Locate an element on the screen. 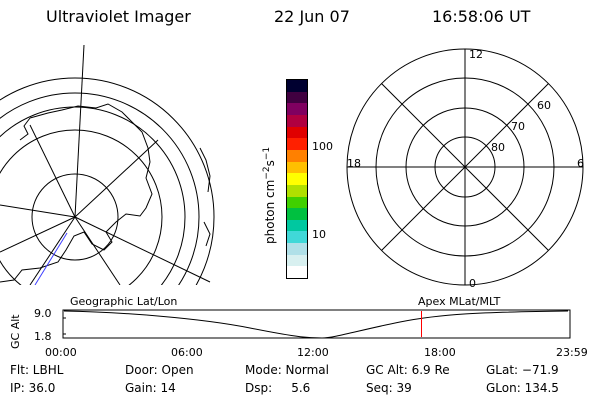 The height and width of the screenshot is (400, 600). polar-ring-label-60: 60 is located at coordinates (544, 105).